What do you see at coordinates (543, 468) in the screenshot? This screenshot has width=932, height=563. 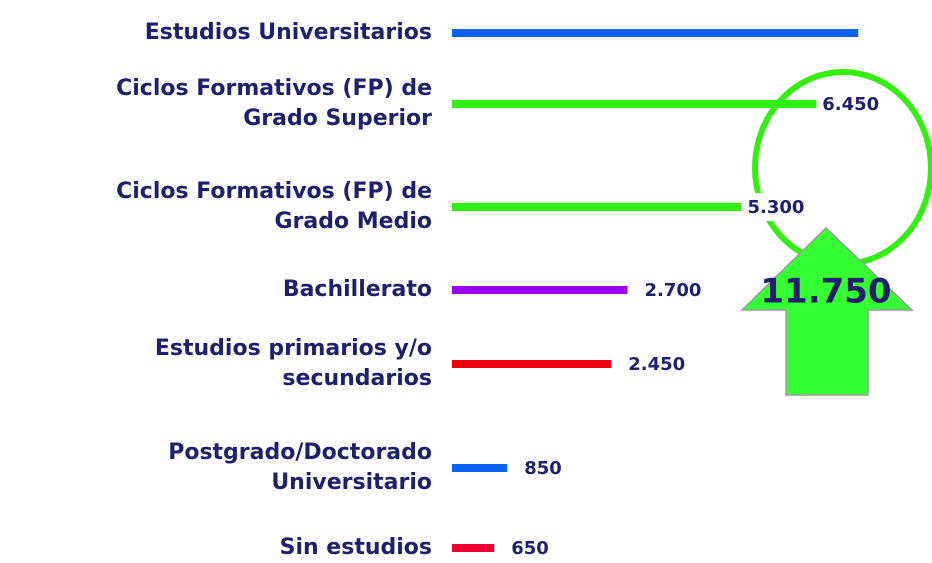 I see `value-label: 850` at bounding box center [543, 468].